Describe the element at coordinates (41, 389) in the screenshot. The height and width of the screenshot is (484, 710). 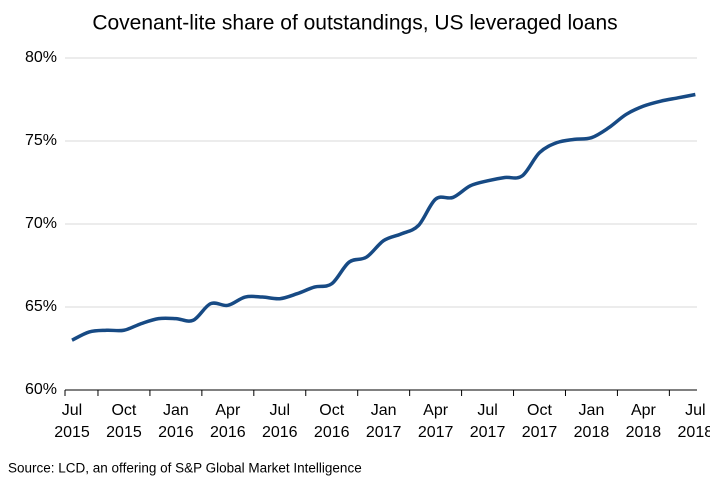
I see `y-tick-label: 60%` at that location.